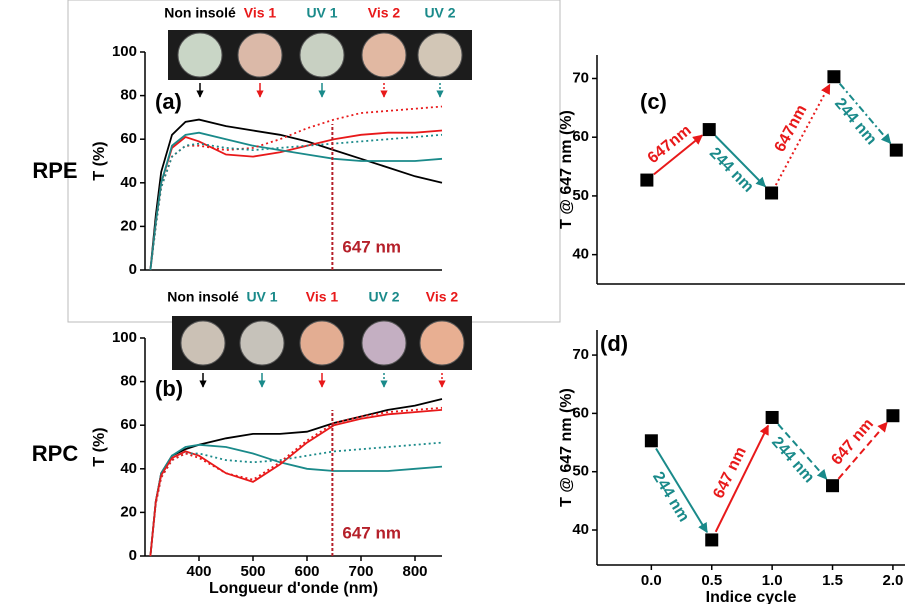 This screenshot has width=908, height=604. Describe the element at coordinates (892, 580) in the screenshot. I see `x-tick-label: 2.0` at that location.